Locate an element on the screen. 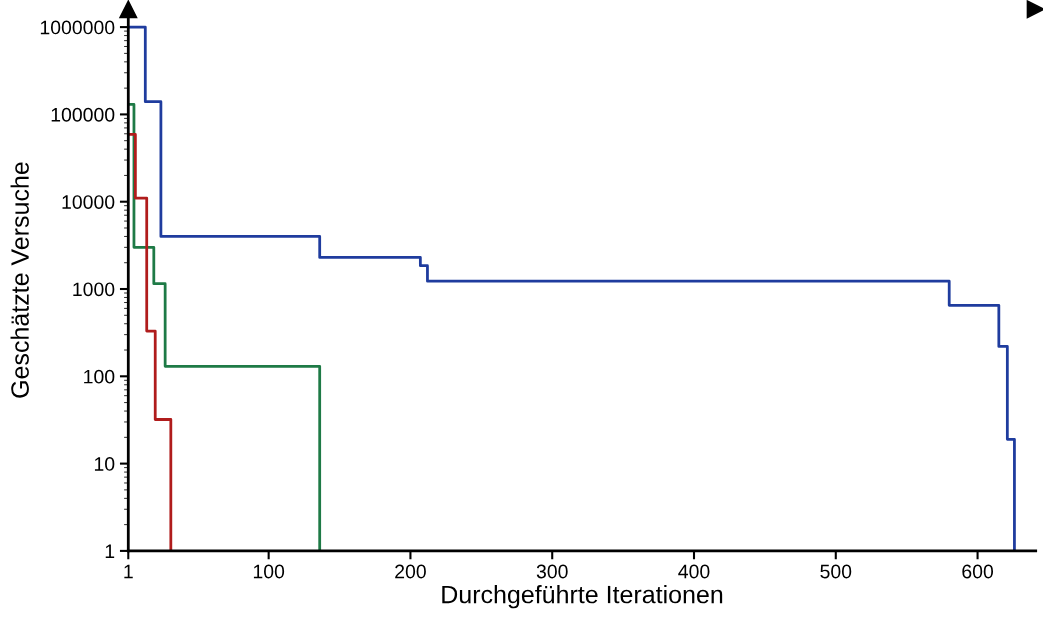 The width and height of the screenshot is (1043, 619). x-tick-label: 300 is located at coordinates (552, 571).